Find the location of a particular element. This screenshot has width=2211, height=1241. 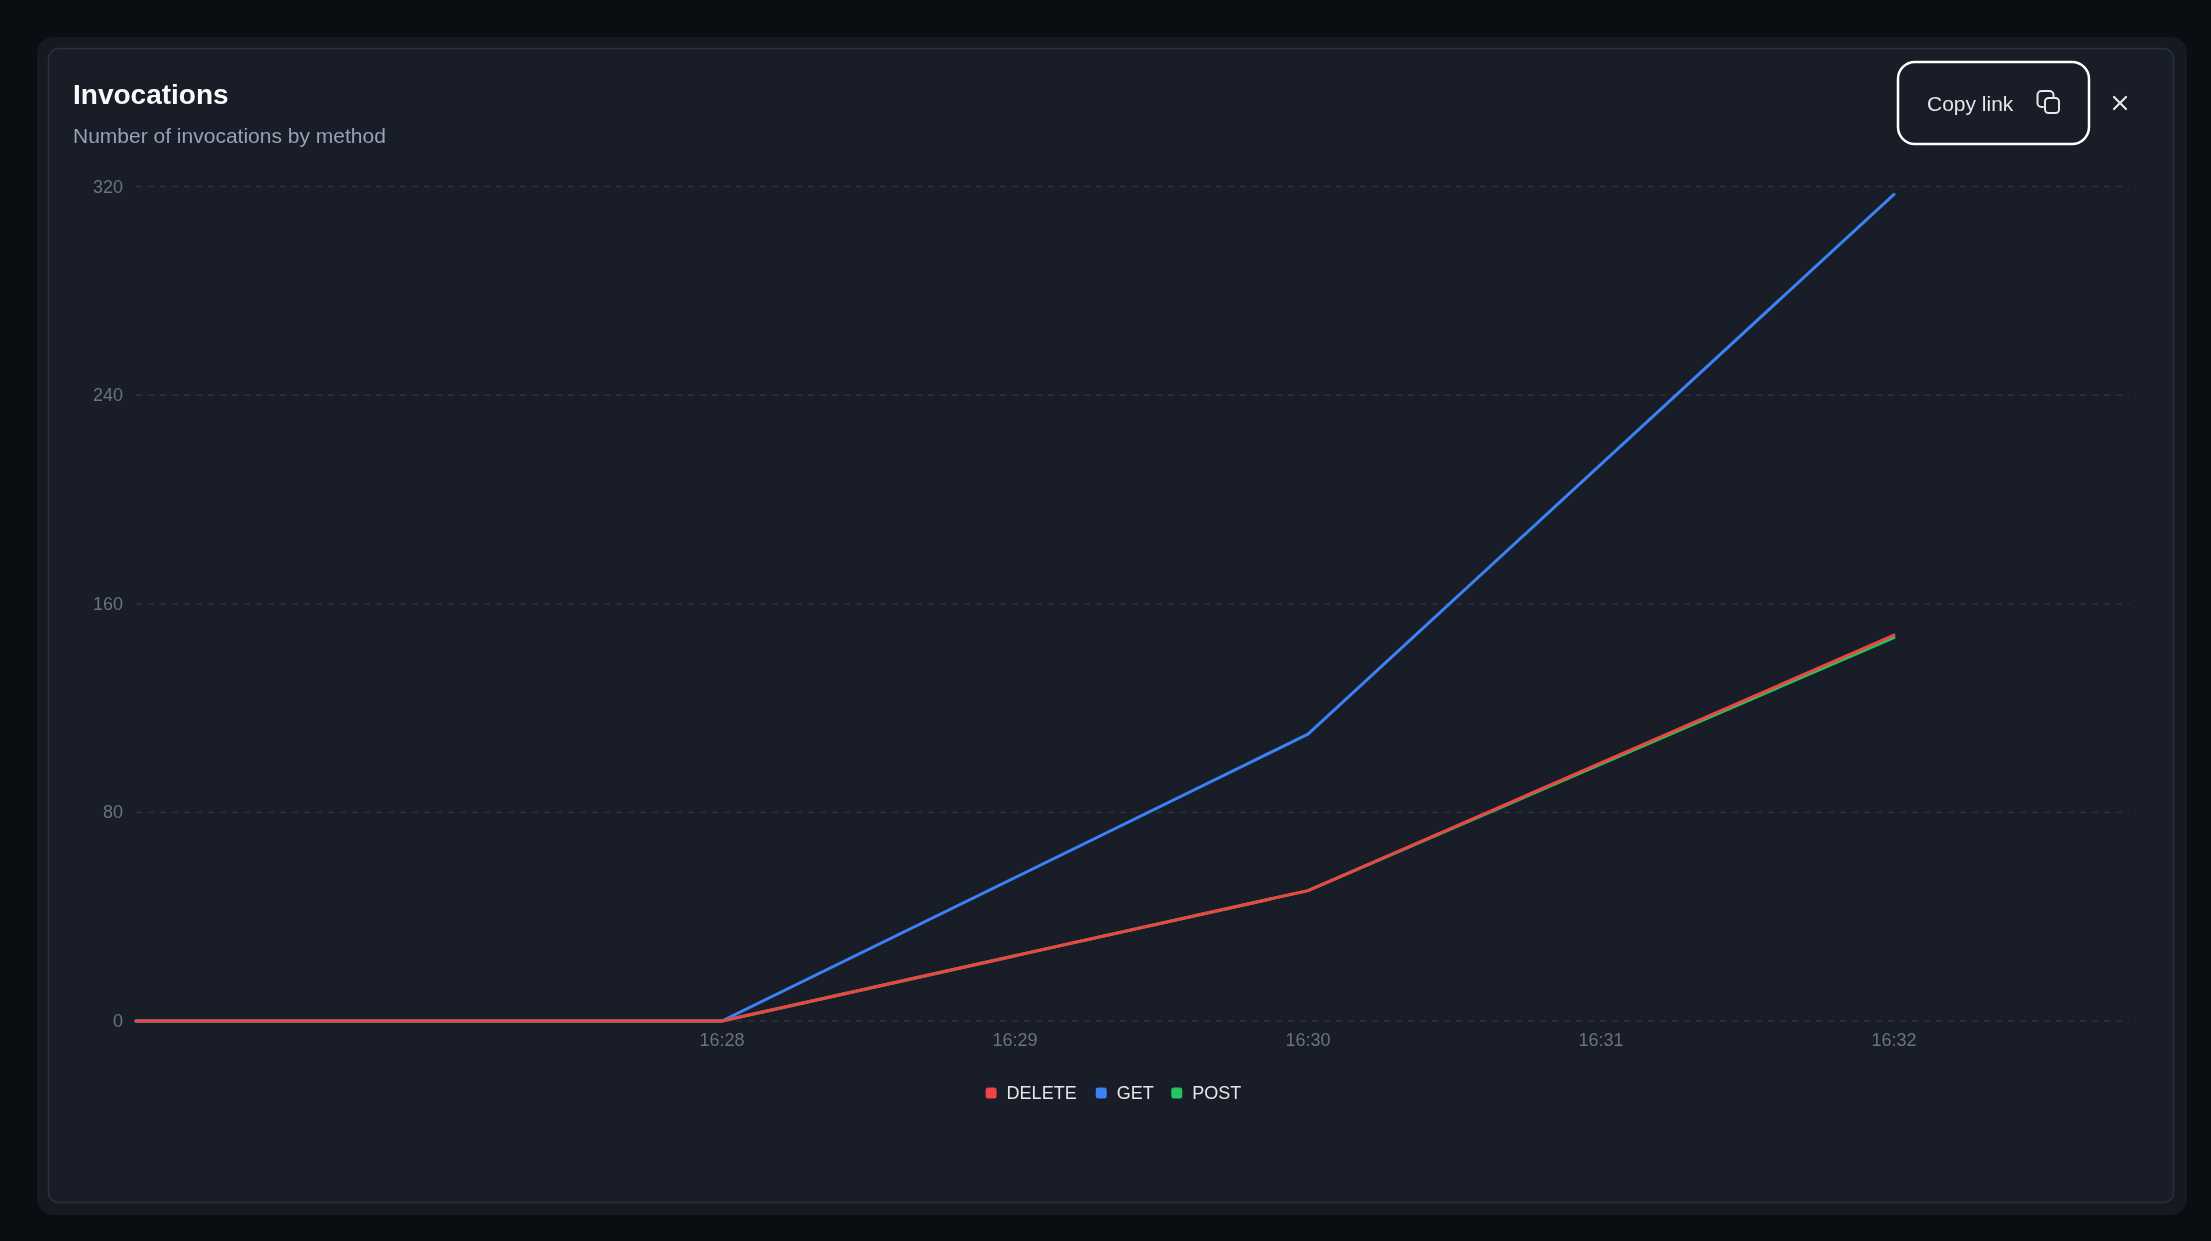

legend-label: GET is located at coordinates (1135, 1093).